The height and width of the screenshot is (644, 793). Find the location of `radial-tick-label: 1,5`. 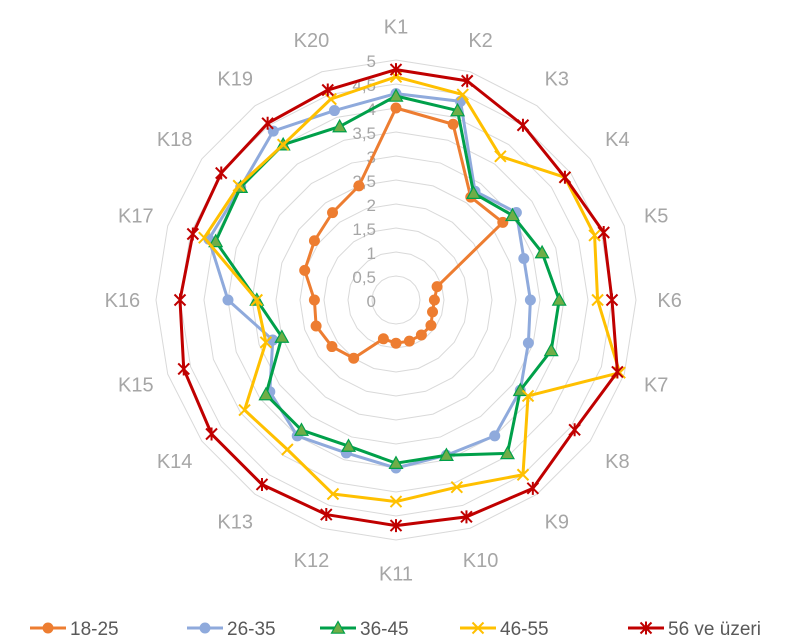

radial-tick-label: 1,5 is located at coordinates (364, 229).